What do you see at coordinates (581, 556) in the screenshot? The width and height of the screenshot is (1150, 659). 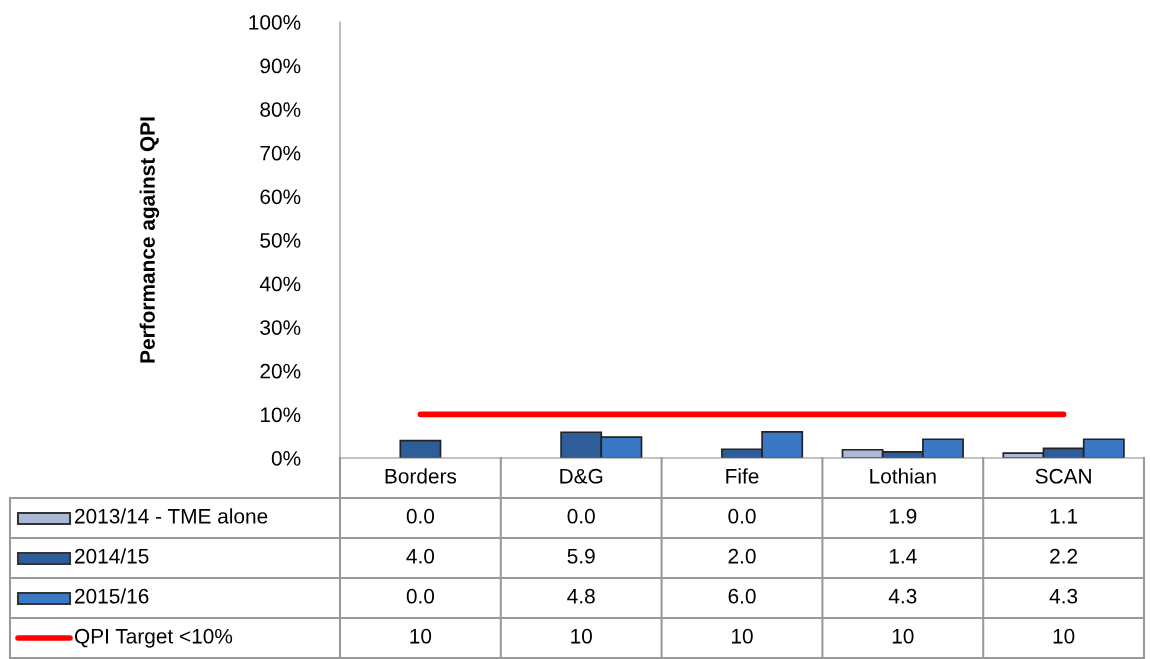 I see `data-label: 5.9` at bounding box center [581, 556].